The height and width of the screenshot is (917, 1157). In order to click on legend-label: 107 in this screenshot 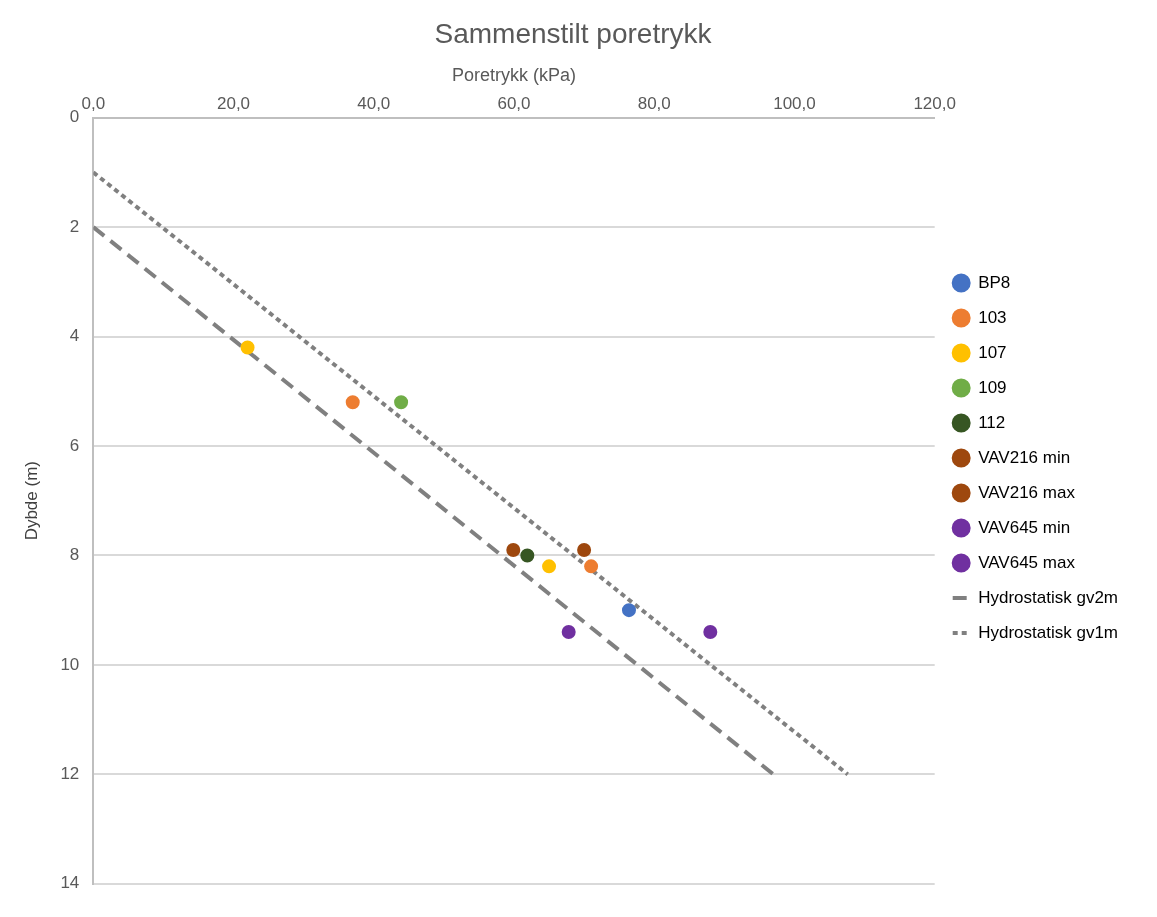, I will do `click(992, 352)`.